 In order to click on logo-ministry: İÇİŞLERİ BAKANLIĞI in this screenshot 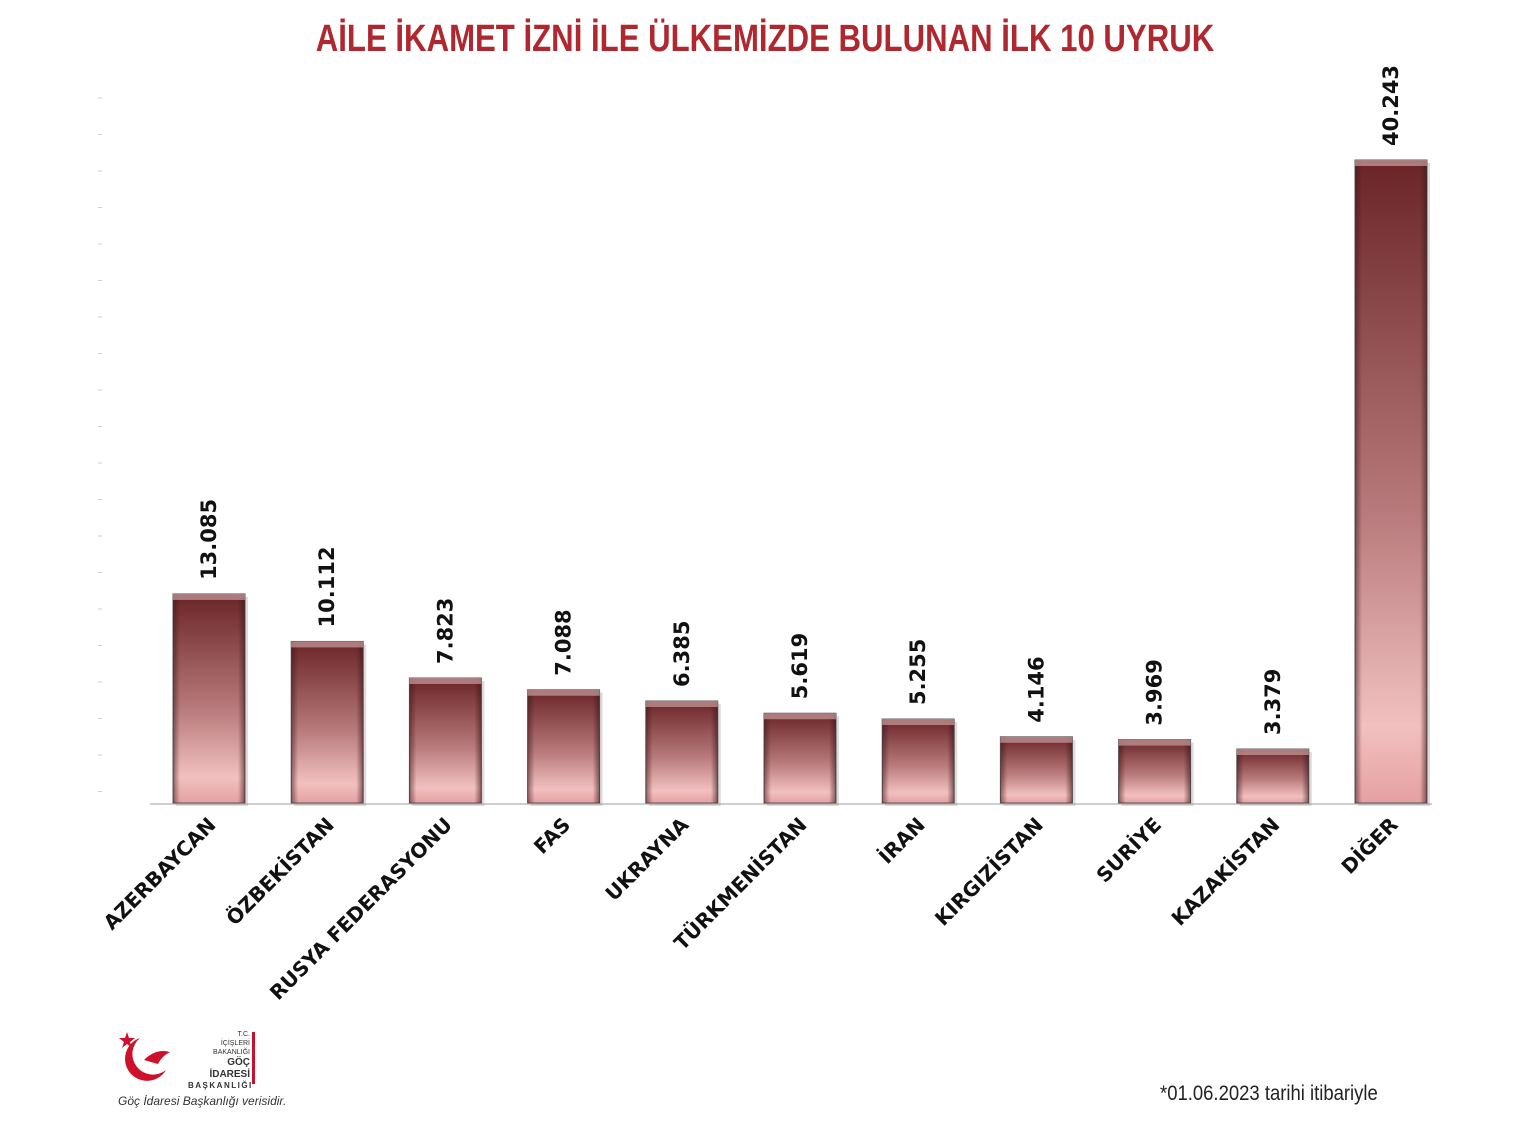, I will do `click(231, 1048)`.